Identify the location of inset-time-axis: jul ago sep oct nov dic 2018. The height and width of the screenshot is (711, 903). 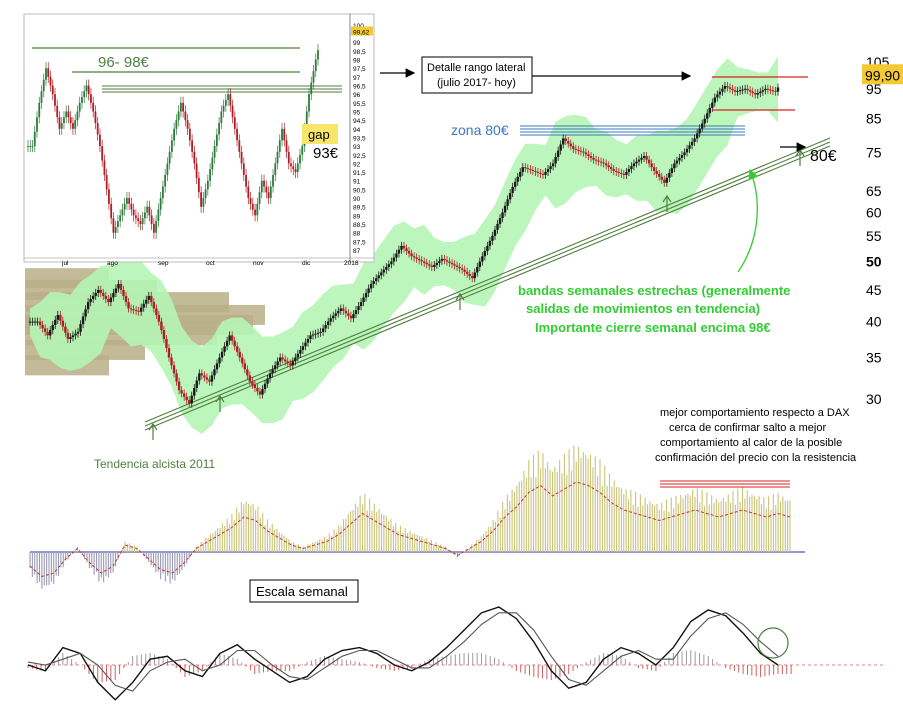
(199, 262).